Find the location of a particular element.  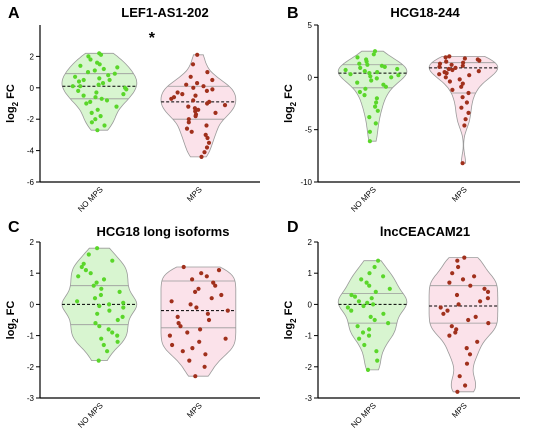

panel-letter: A is located at coordinates (14, 13).